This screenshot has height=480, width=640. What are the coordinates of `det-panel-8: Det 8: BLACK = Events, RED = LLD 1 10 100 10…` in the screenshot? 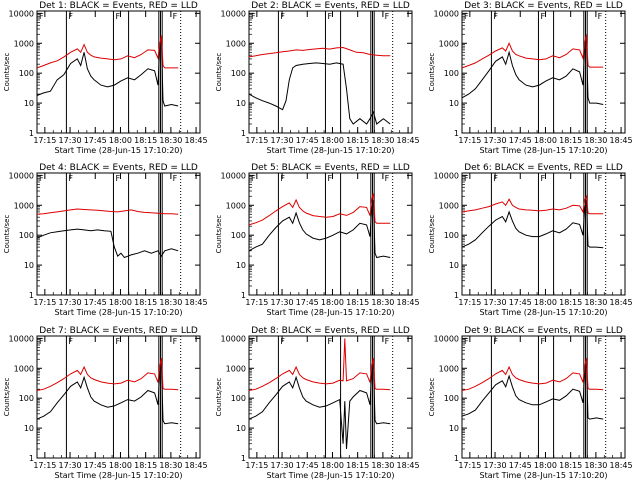 It's located at (317, 403).